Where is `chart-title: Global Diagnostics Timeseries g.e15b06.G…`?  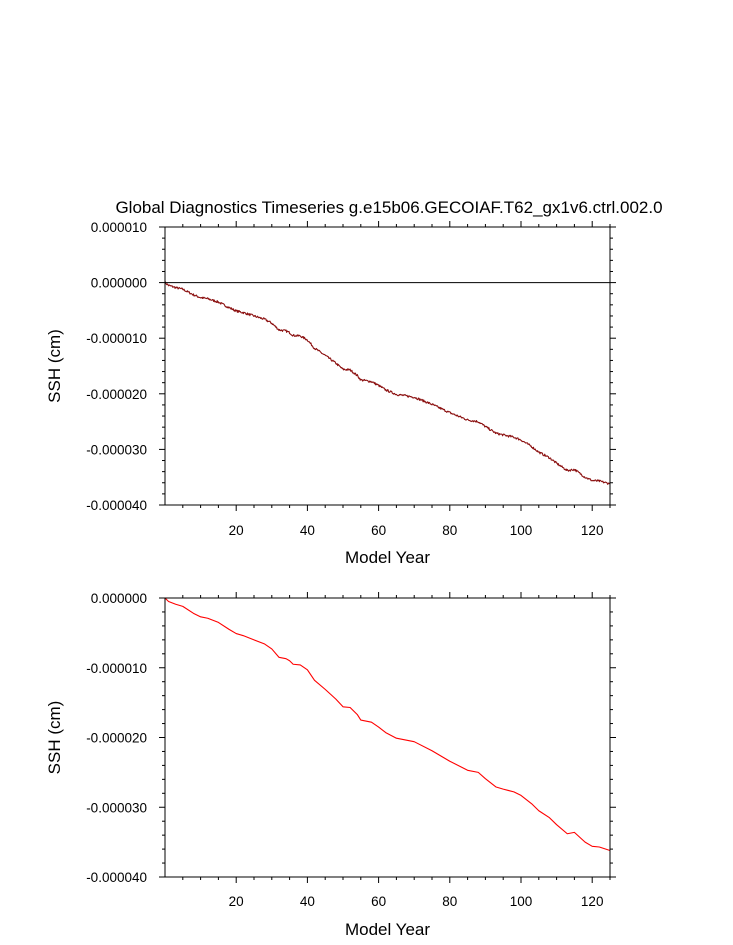 chart-title: Global Diagnostics Timeseries g.e15b06.G… is located at coordinates (388, 207).